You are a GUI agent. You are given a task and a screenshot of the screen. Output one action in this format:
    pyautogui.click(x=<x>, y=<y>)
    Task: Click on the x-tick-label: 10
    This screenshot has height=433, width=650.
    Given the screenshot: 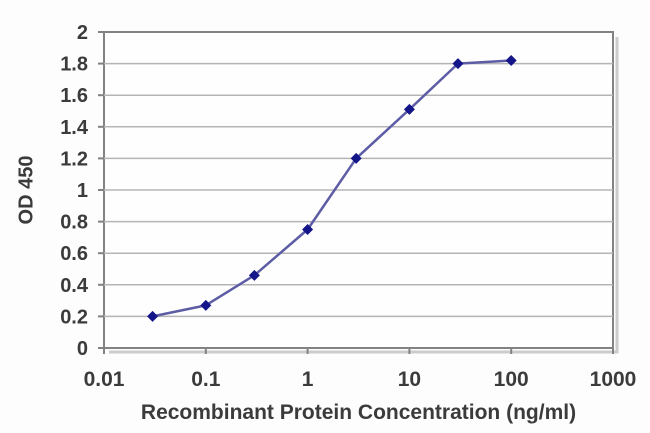 What is the action you would take?
    pyautogui.click(x=409, y=379)
    